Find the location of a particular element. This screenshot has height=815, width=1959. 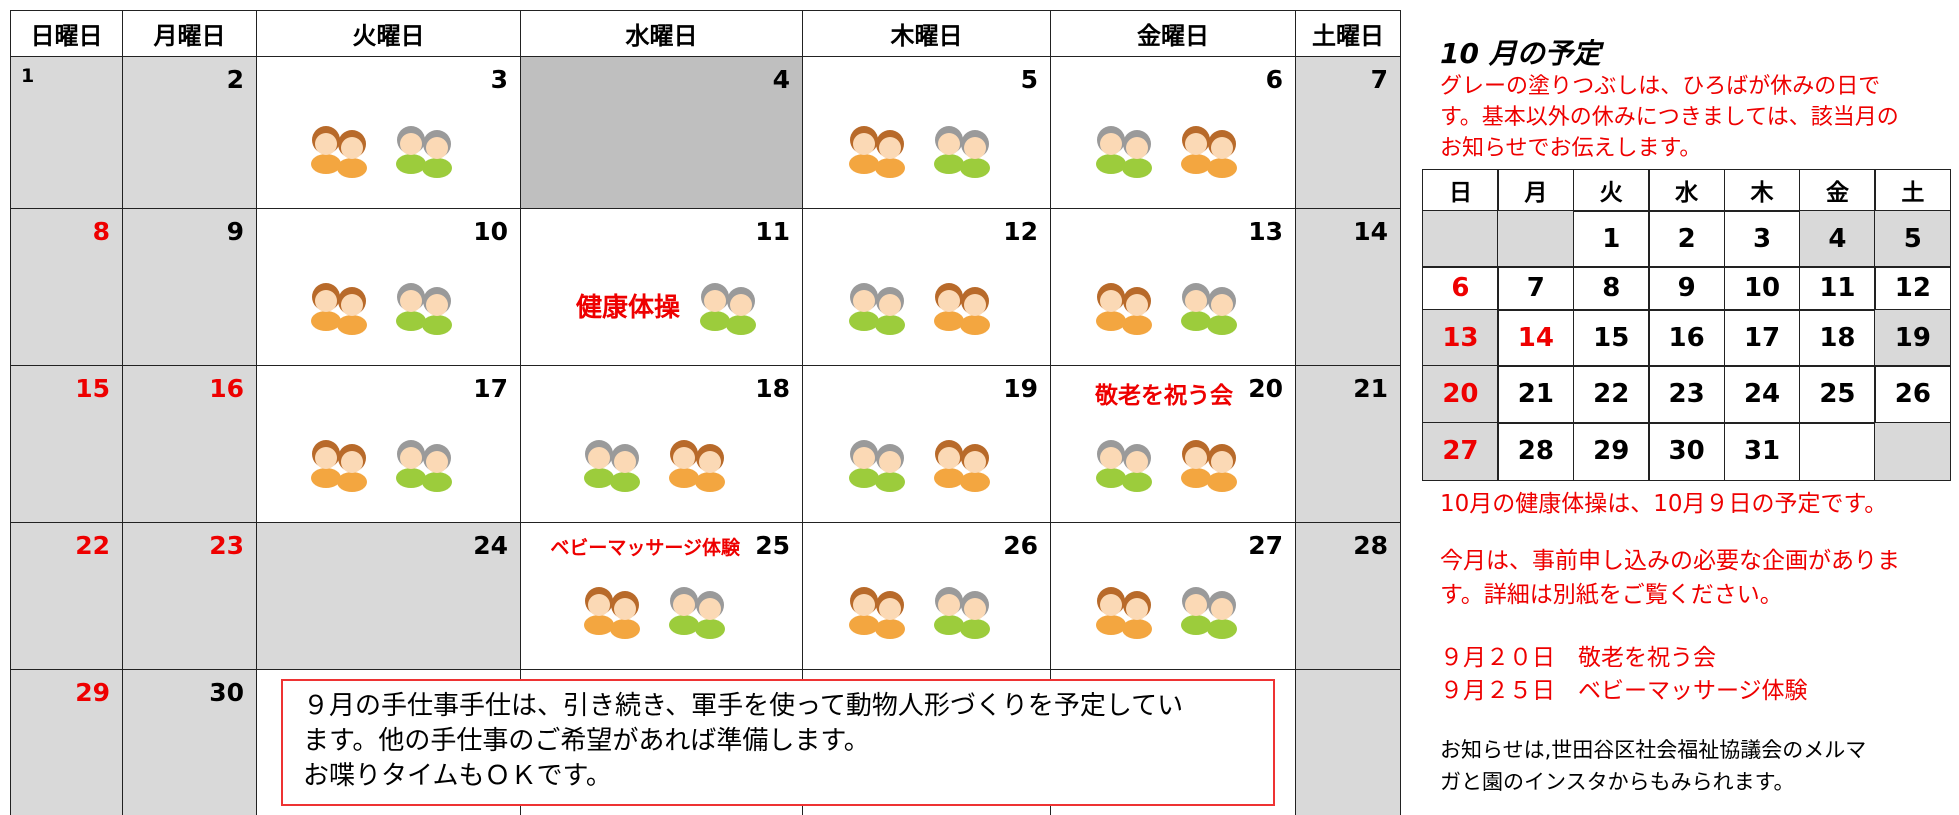

day-number: 17 is located at coordinates (490, 388).